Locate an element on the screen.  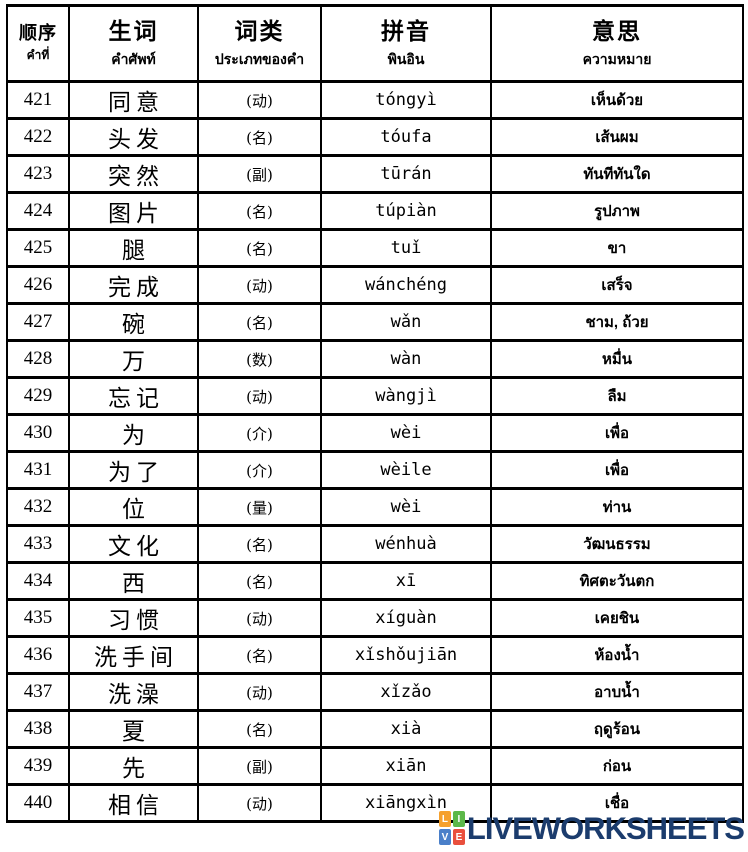
header-meaning-zh: 意思 is located at coordinates (617, 32).